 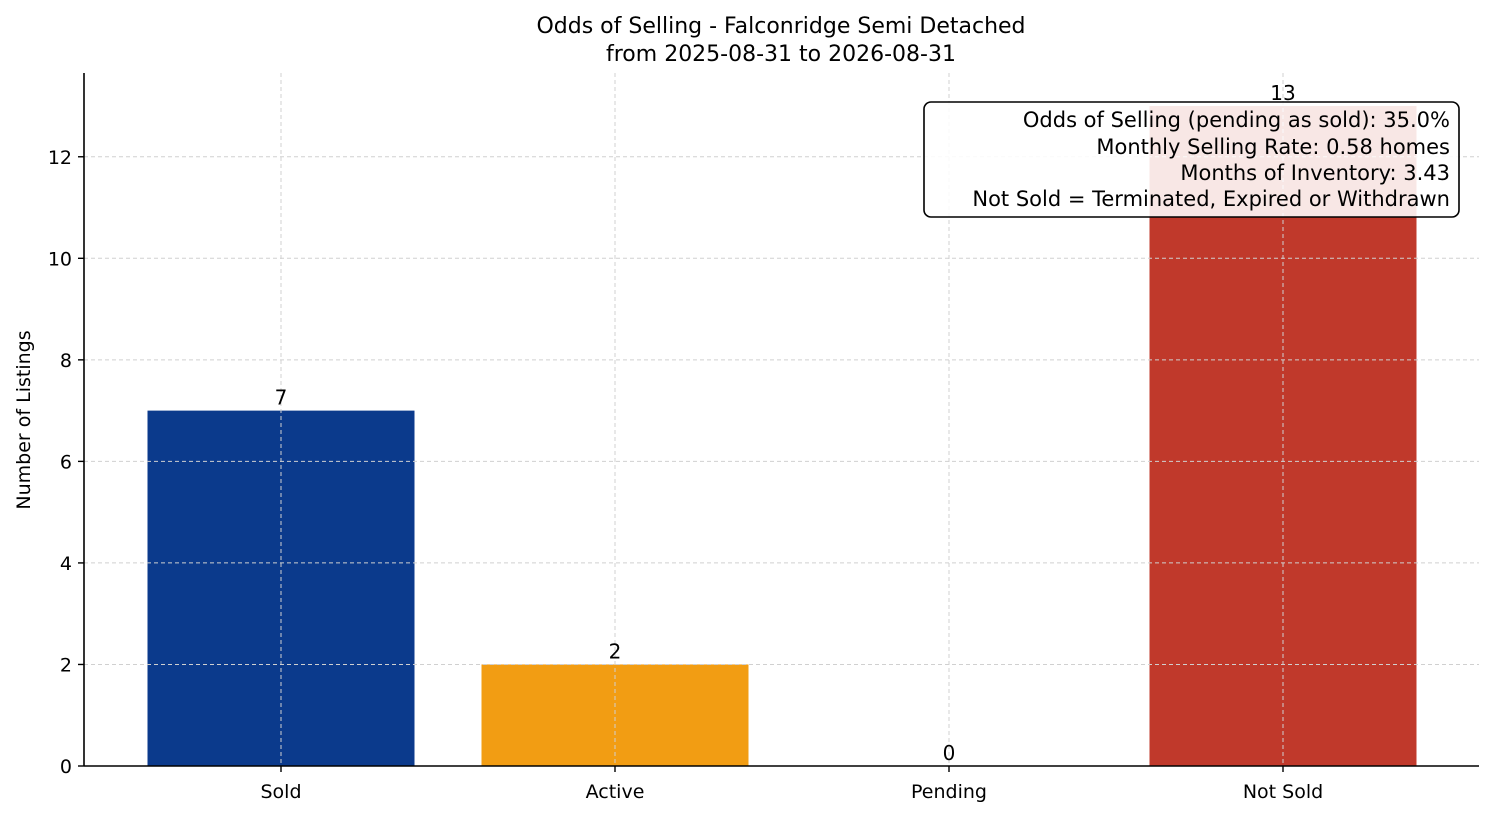 I want to click on y-tick-label: 4, so click(x=66, y=564).